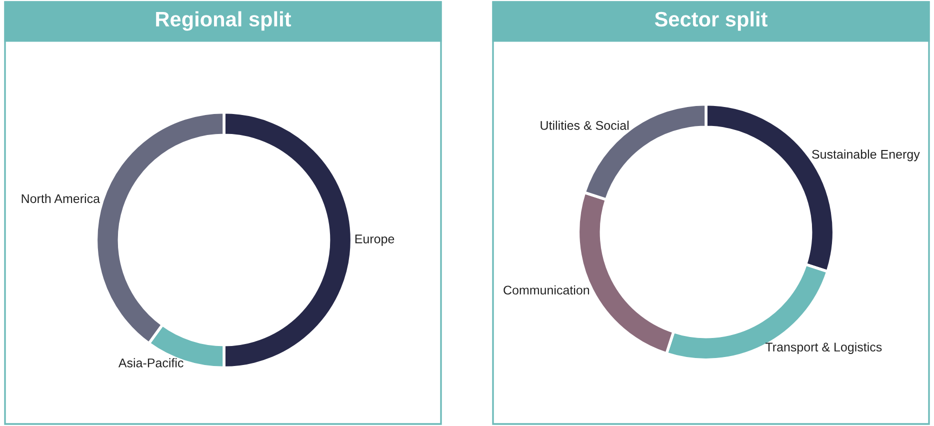 Image resolution: width=934 pixels, height=426 pixels. What do you see at coordinates (61, 199) in the screenshot?
I see `slice-label: North America` at bounding box center [61, 199].